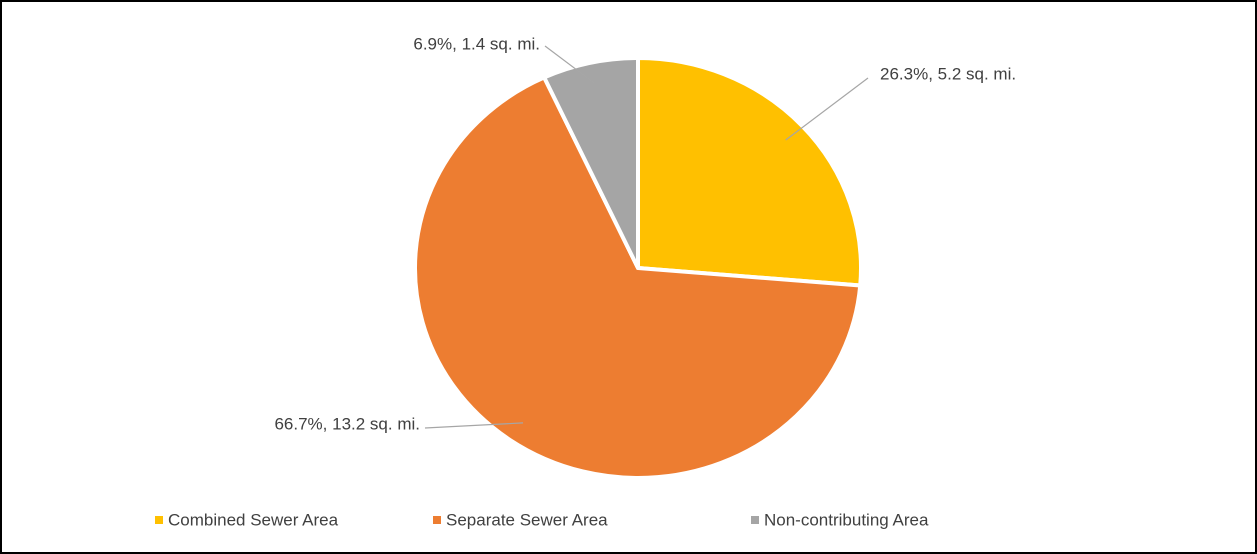 This screenshot has width=1257, height=554. I want to click on data-label: 66.7%, 13.2 sq. mi., so click(347, 423).